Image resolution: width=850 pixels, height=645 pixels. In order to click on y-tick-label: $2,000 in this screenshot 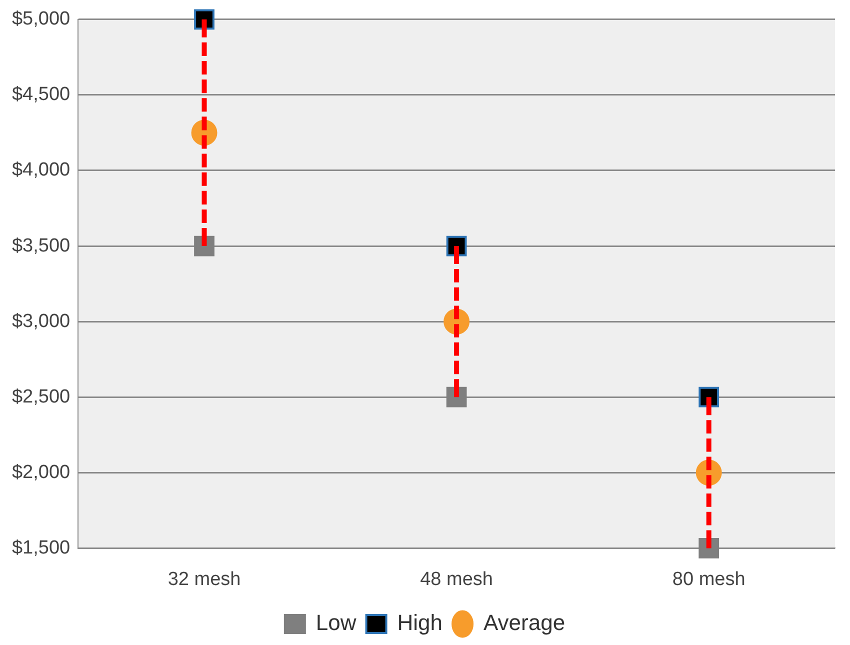, I will do `click(41, 472)`.